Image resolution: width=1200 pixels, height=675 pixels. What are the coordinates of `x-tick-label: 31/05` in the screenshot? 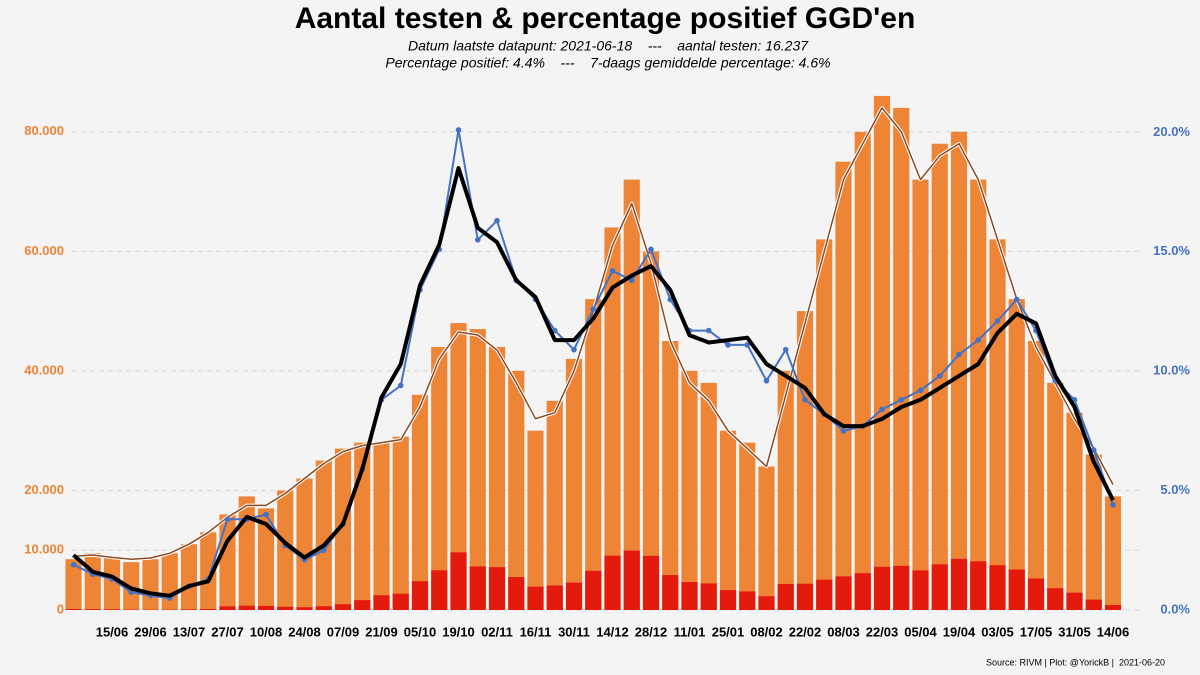 It's located at (1074, 631).